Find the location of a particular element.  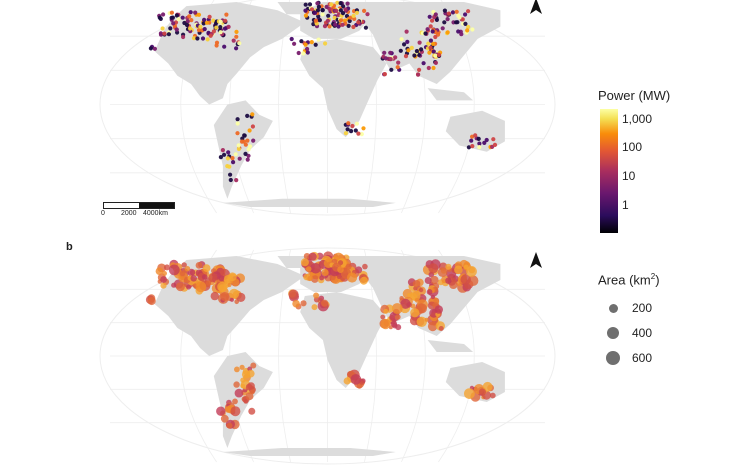

power-tick-100: 100 is located at coordinates (632, 147).